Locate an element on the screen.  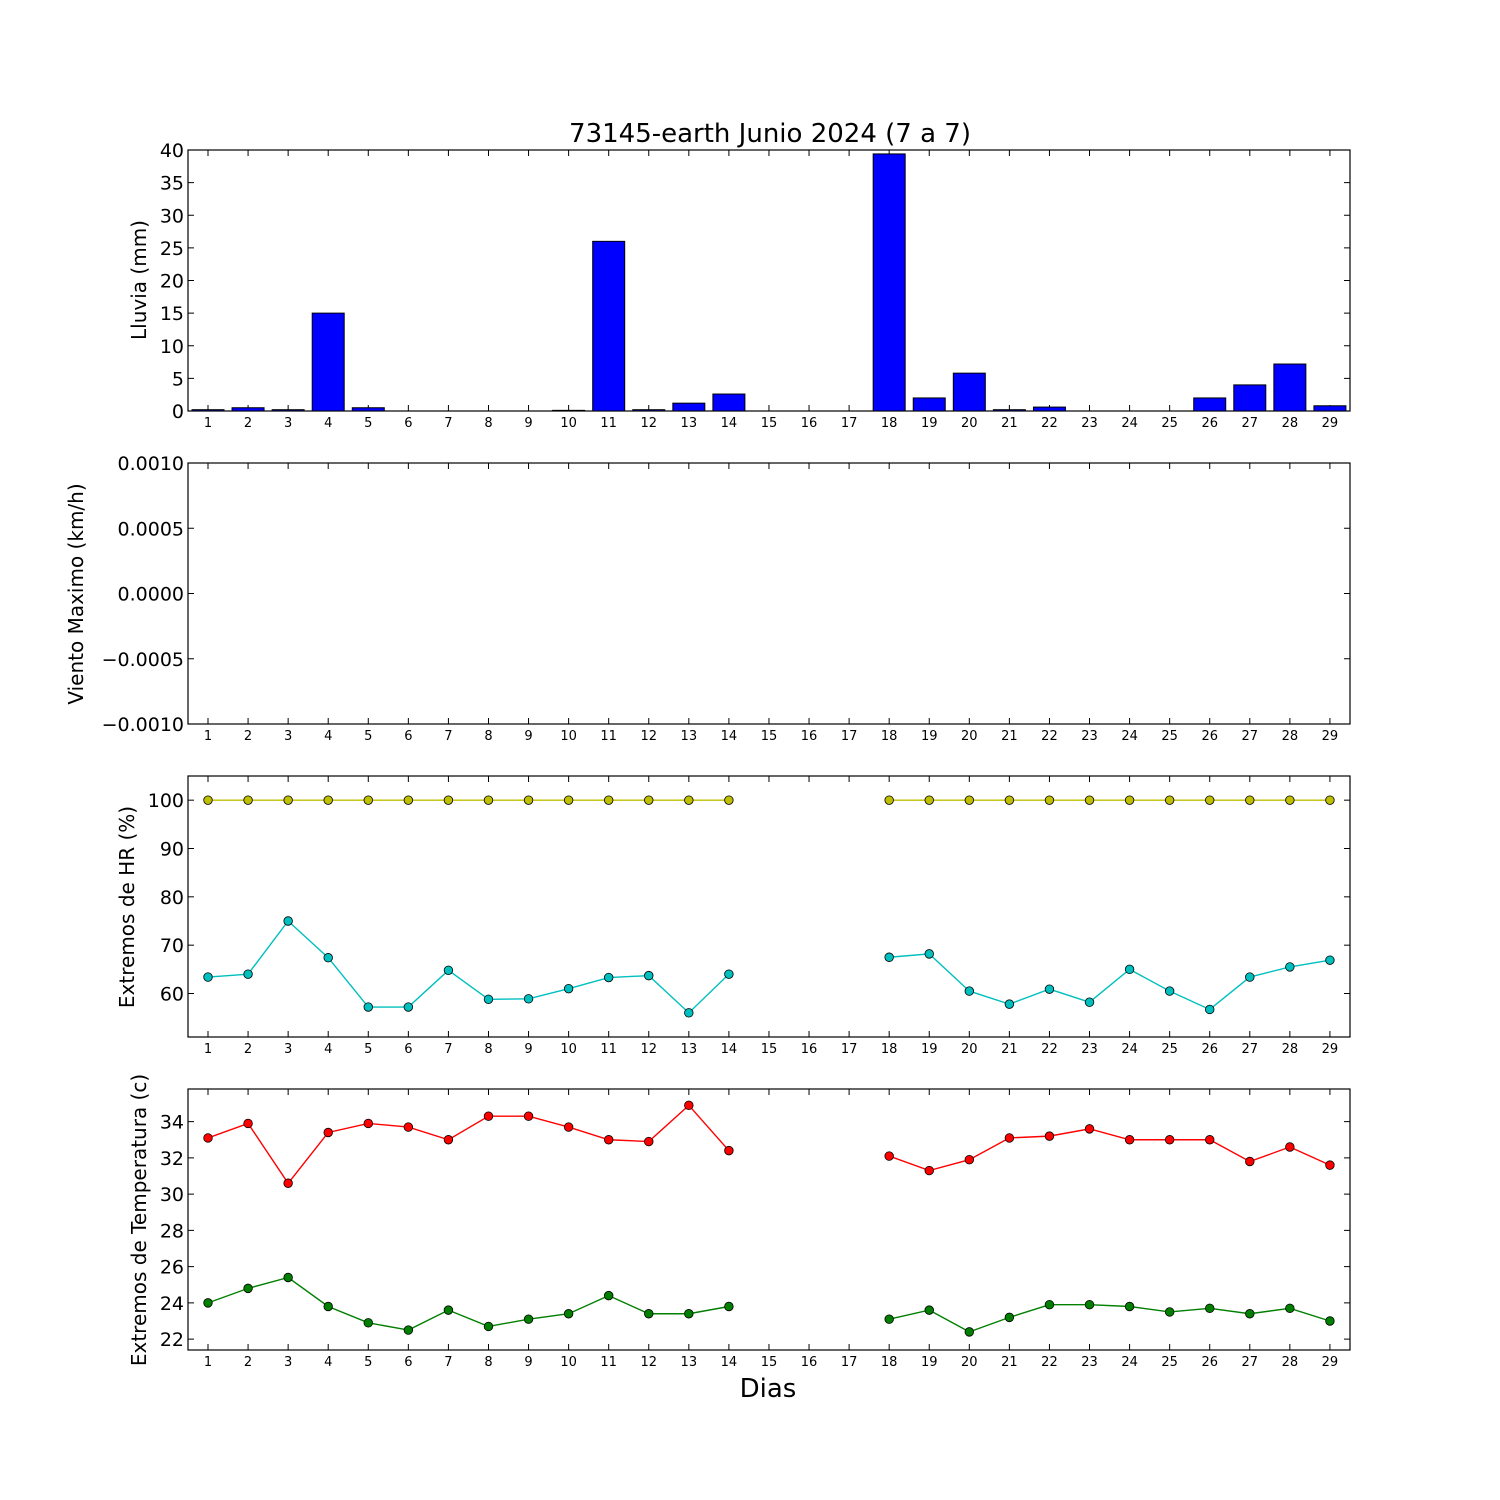
wind-ytick-label: −0.0005 is located at coordinates (143, 660).